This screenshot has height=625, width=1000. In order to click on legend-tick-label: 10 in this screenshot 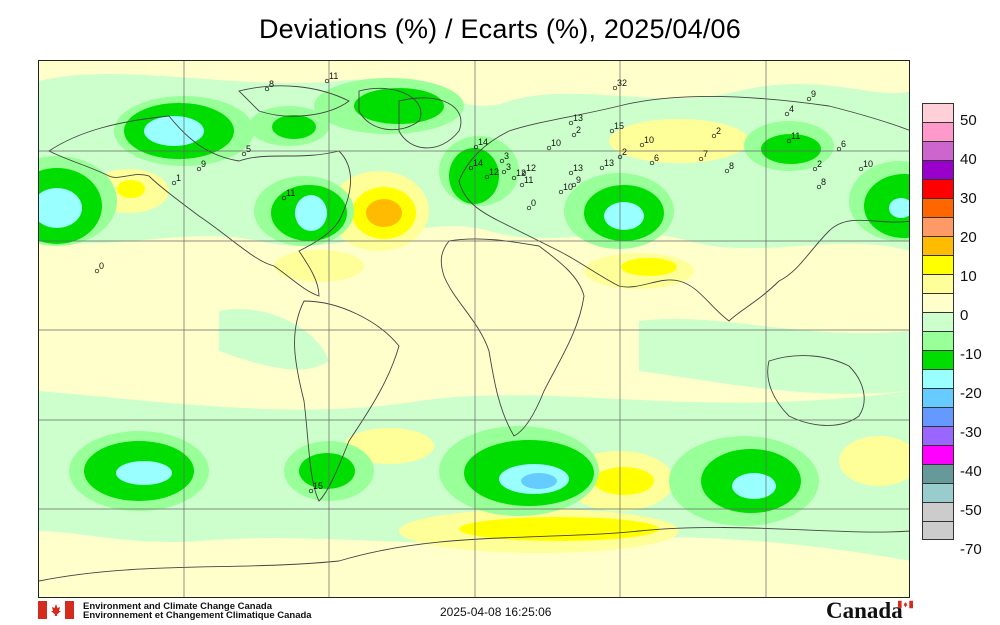, I will do `click(968, 276)`.